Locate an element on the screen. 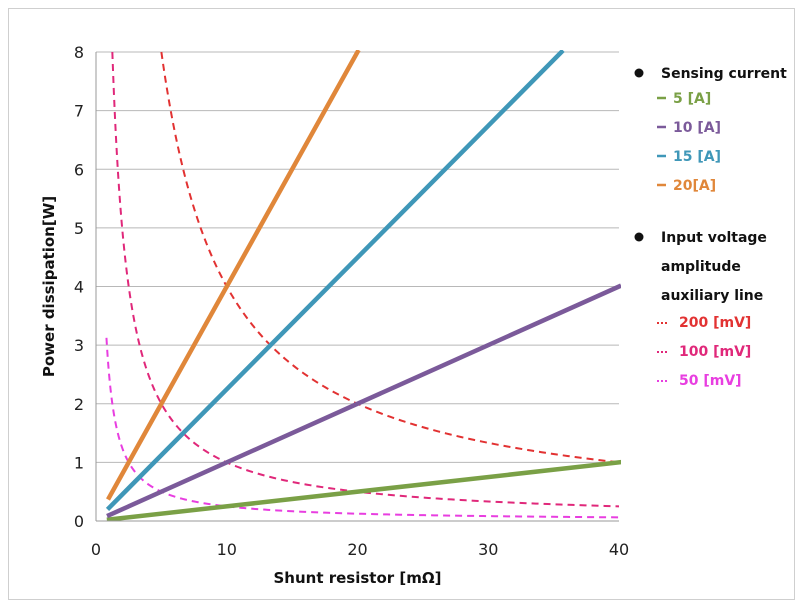 The height and width of the screenshot is (608, 803). legend-label: 5 [A] is located at coordinates (692, 99).